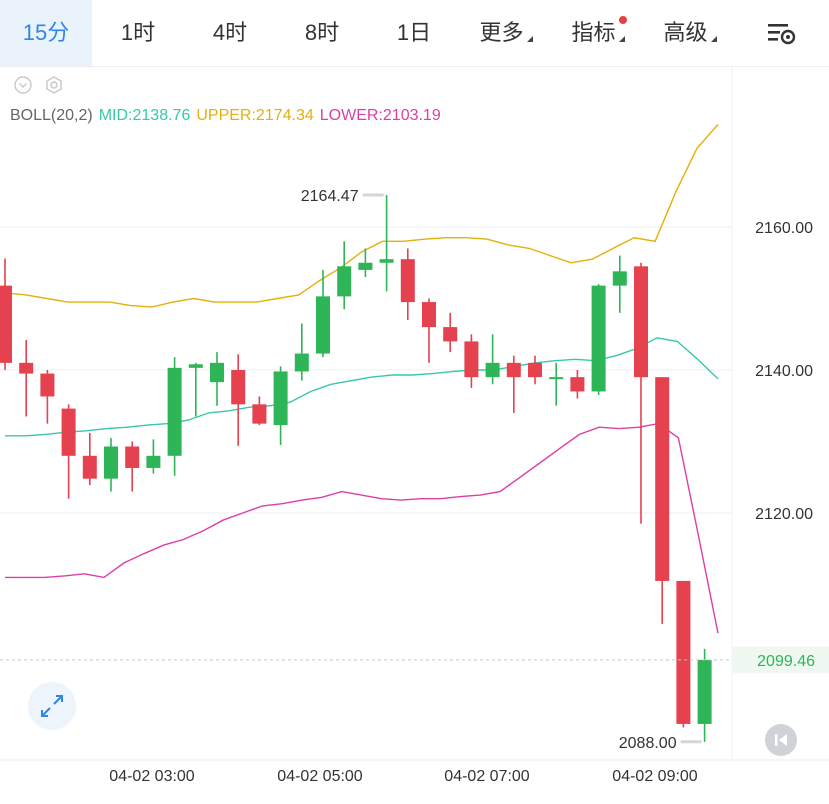 The image size is (829, 804). I want to click on tab-label: 1日, so click(414, 32).